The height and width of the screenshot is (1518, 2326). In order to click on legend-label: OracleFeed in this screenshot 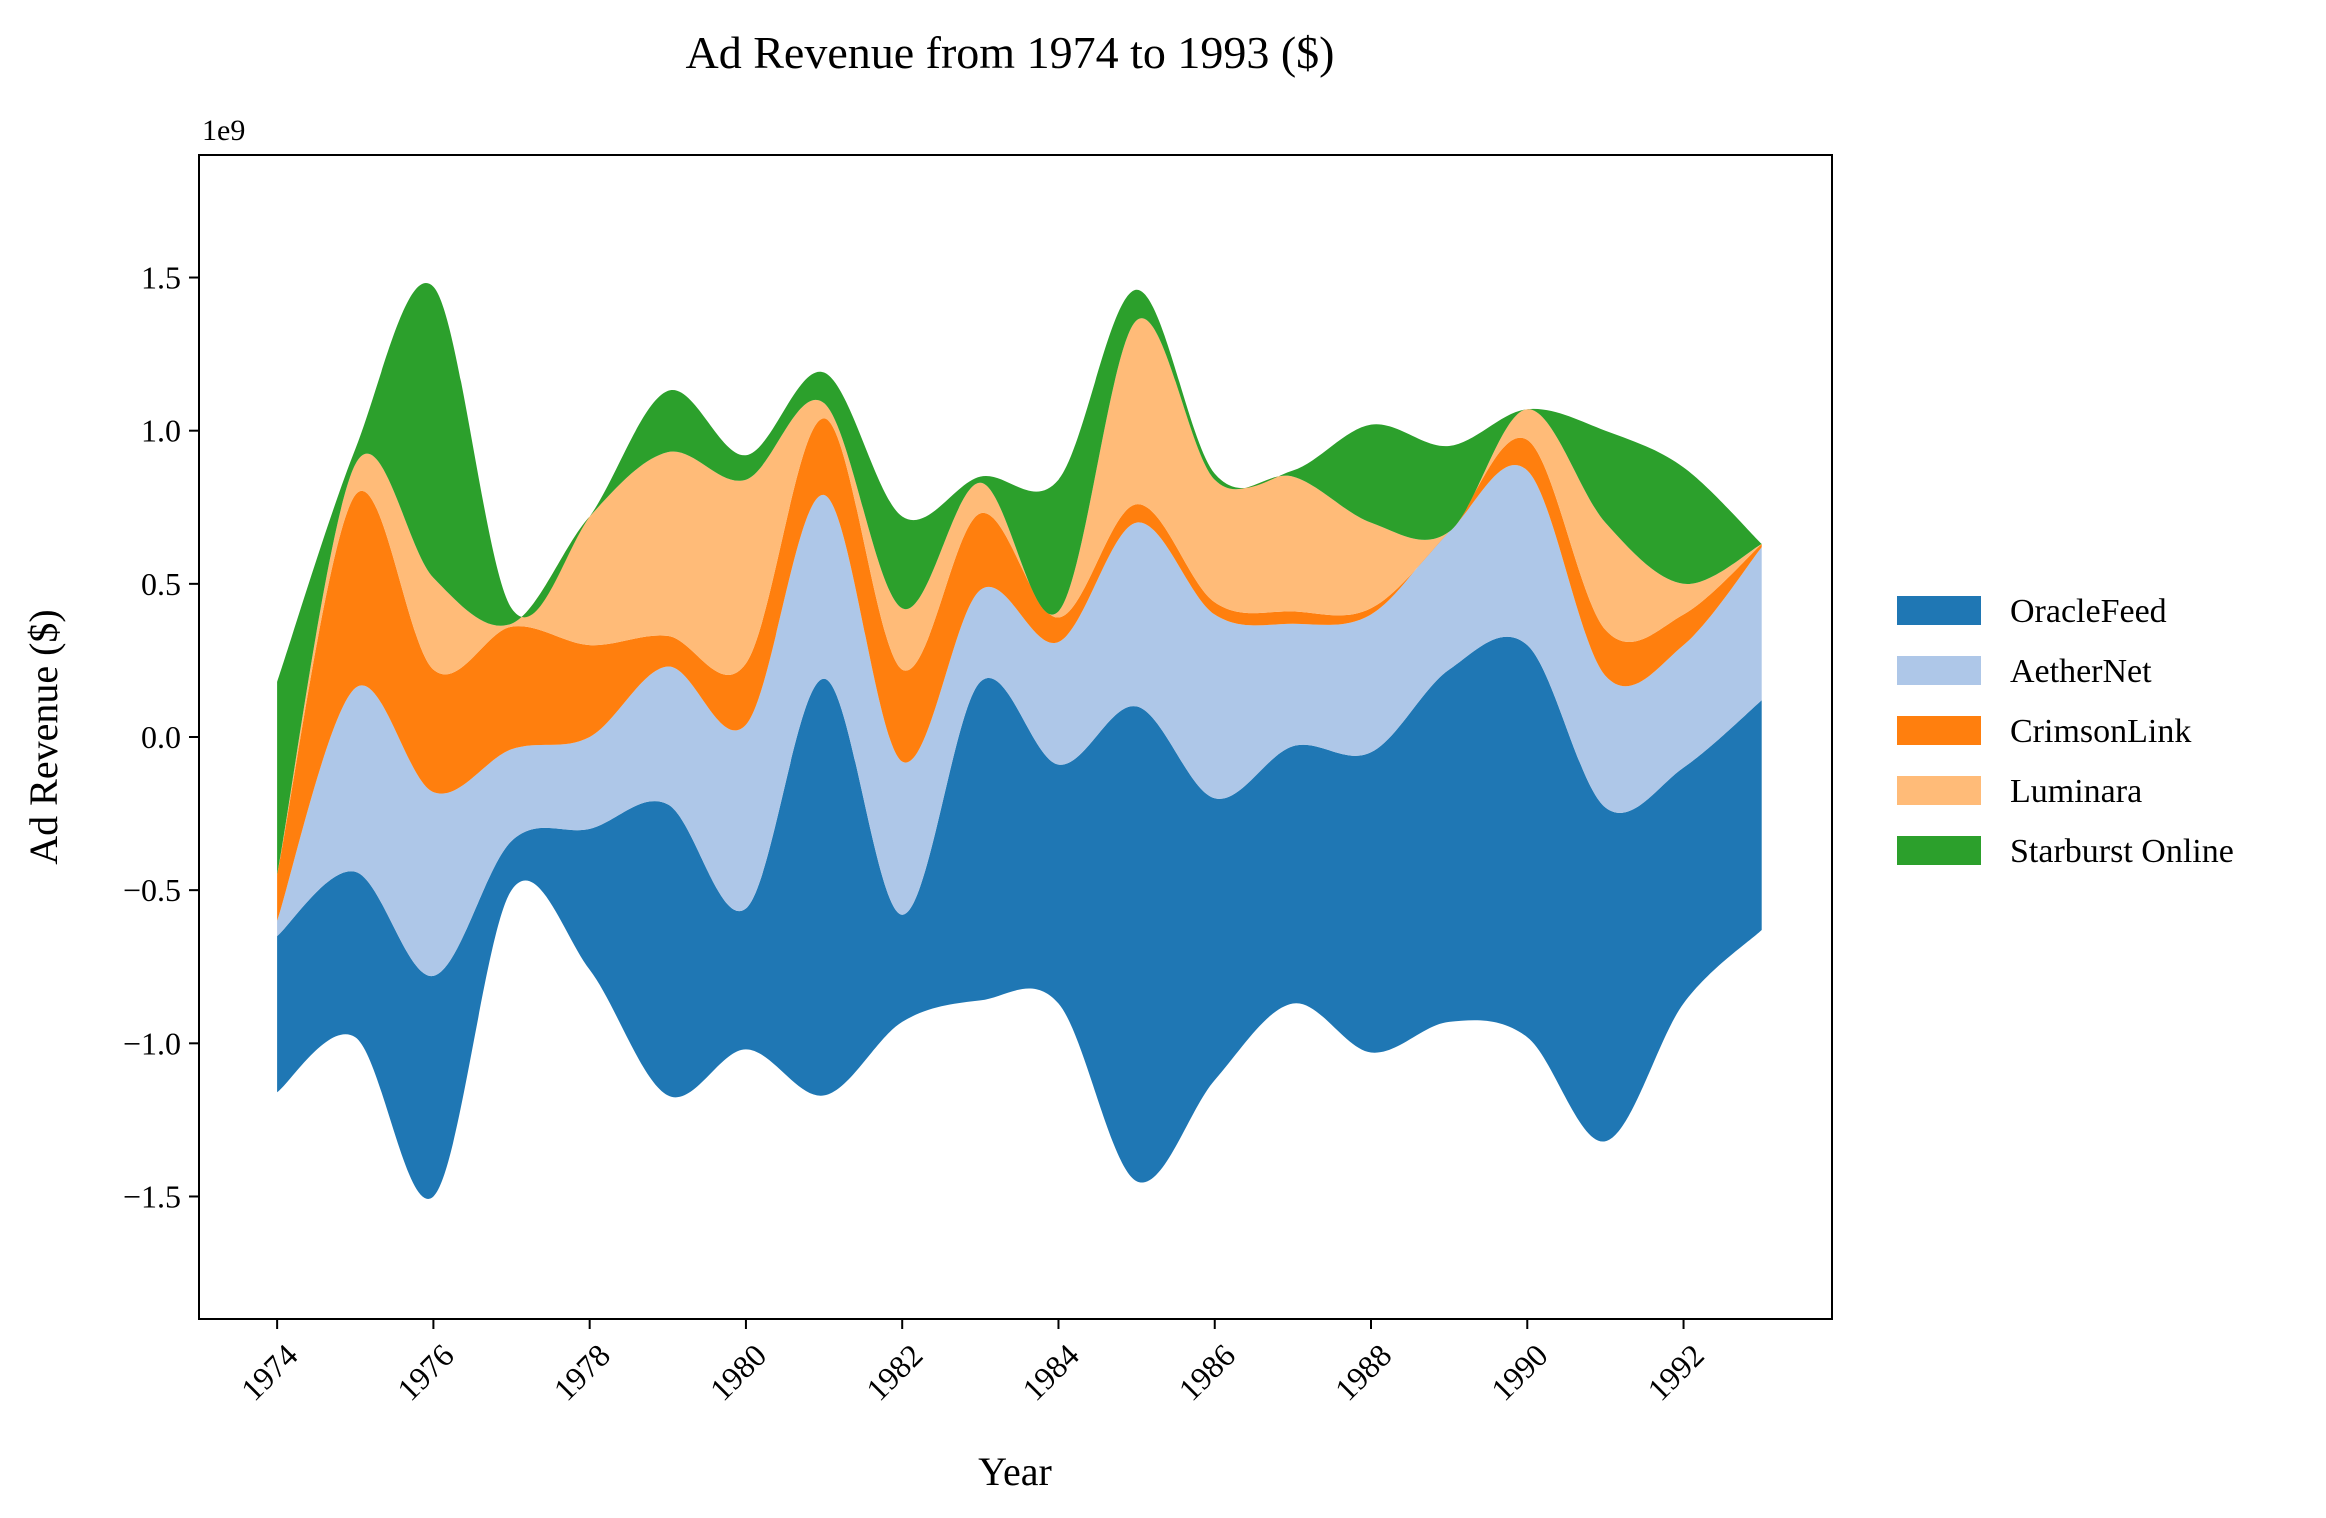, I will do `click(2088, 611)`.